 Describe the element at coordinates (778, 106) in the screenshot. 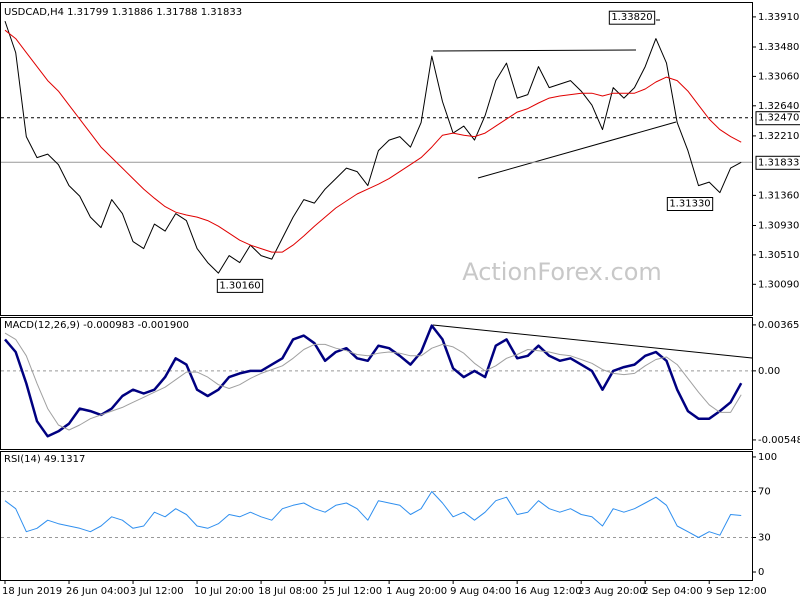

I see `y-tick-label: 1.32640` at that location.